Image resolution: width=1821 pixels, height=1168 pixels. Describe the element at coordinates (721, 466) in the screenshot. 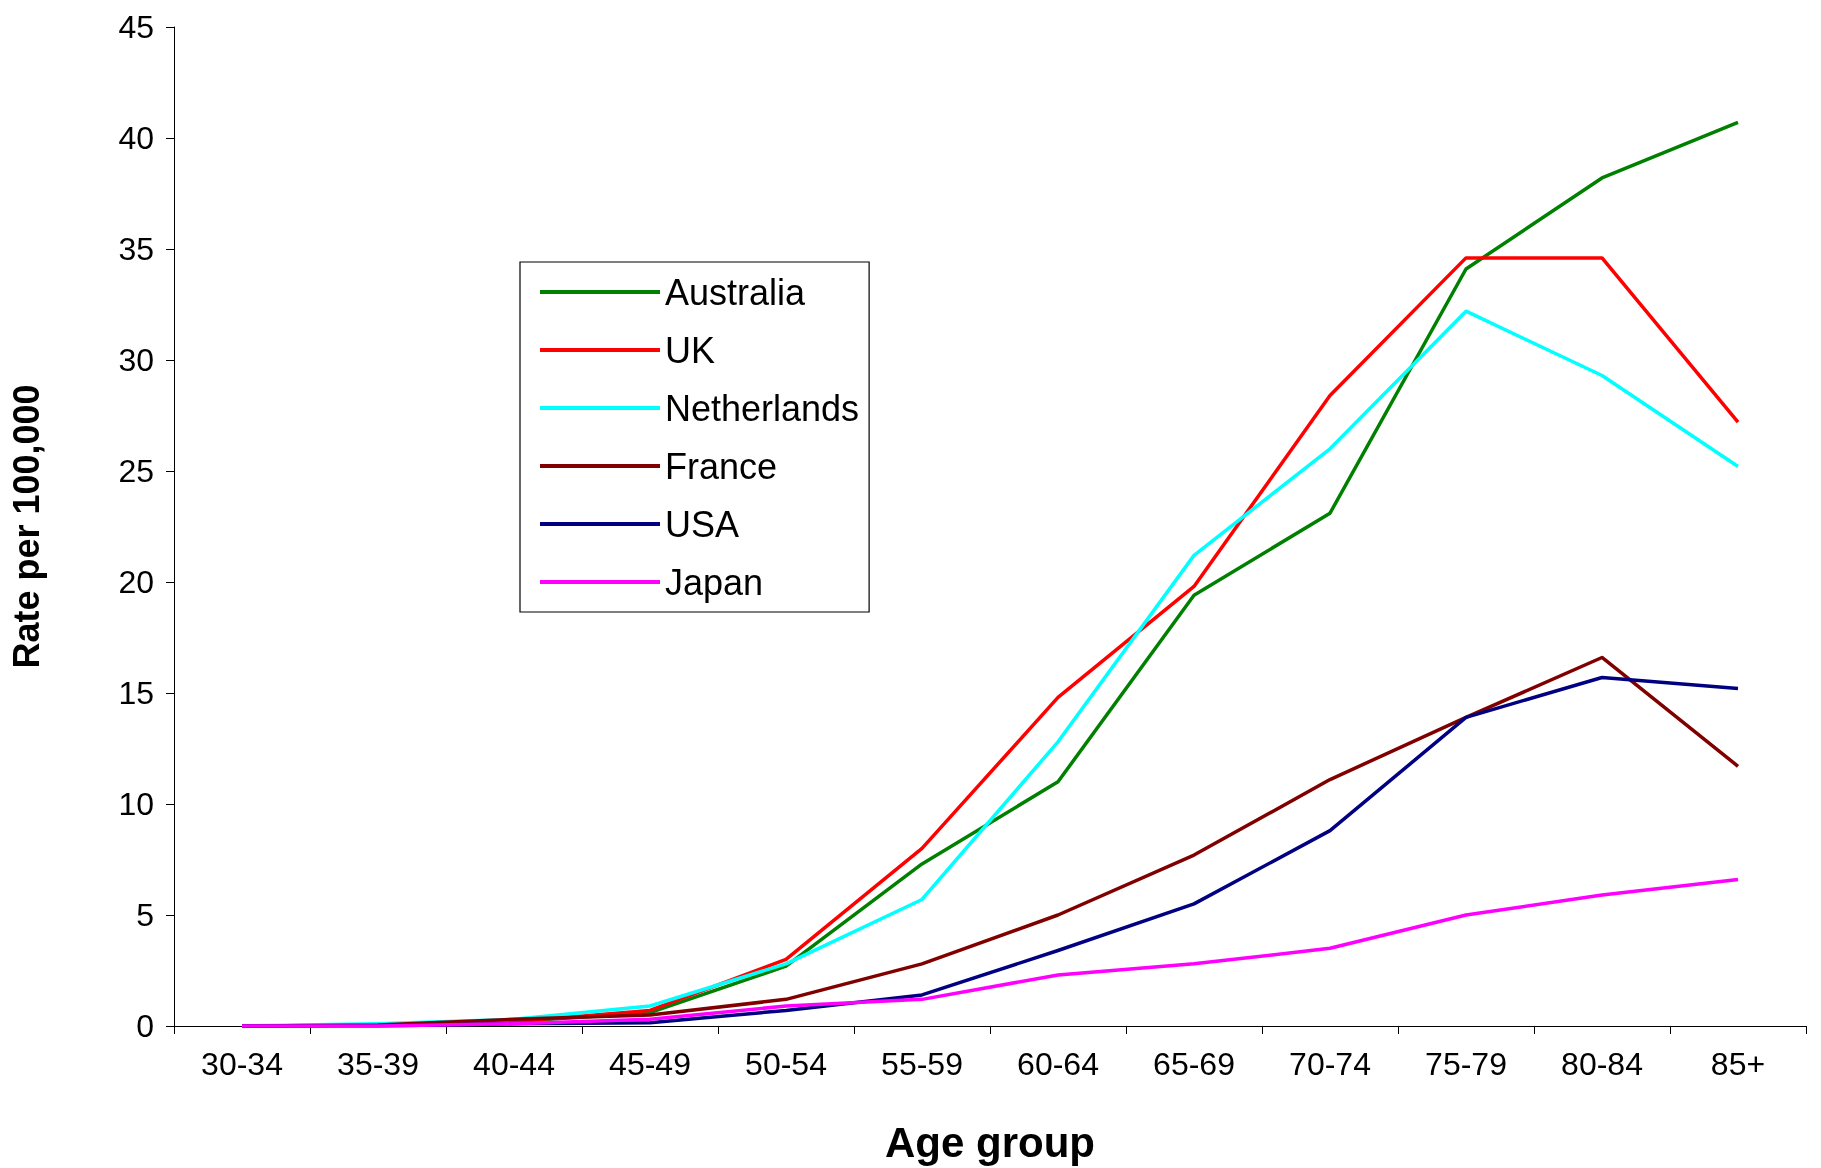

I see `legend-label: France` at that location.